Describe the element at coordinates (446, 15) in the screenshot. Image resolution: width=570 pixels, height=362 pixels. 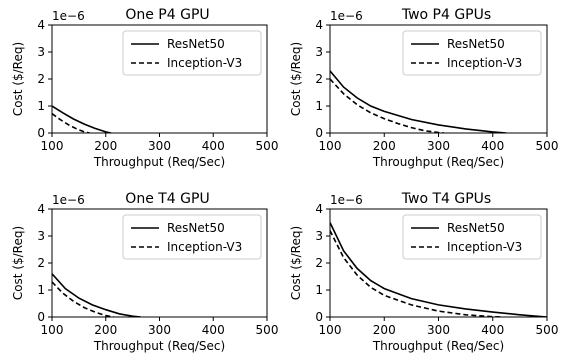
I see `chart-title: Two P4 GPUs` at that location.